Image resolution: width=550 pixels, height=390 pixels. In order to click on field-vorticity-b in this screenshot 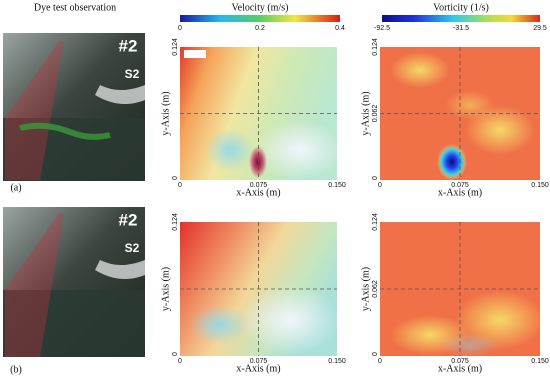, I will do `click(462, 289)`.